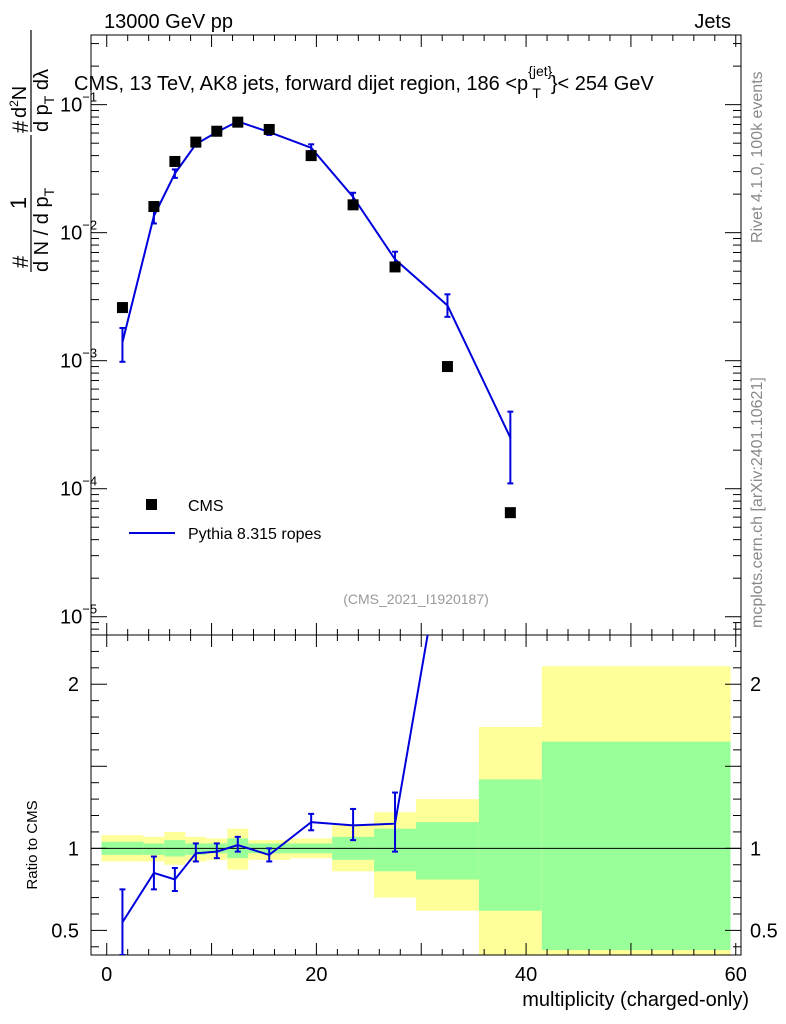 The image size is (786, 1024). I want to click on legend-label-cms: CMS, so click(206, 506).